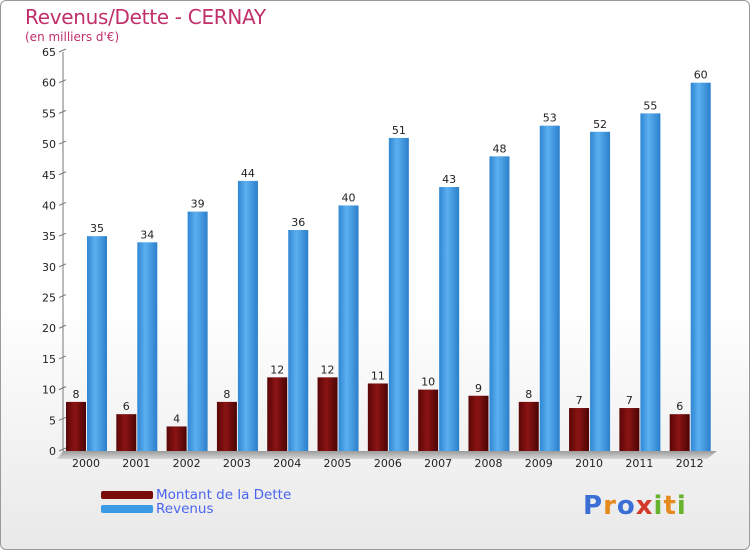  Describe the element at coordinates (226, 394) in the screenshot. I see `label-dette-2003: 8` at that location.